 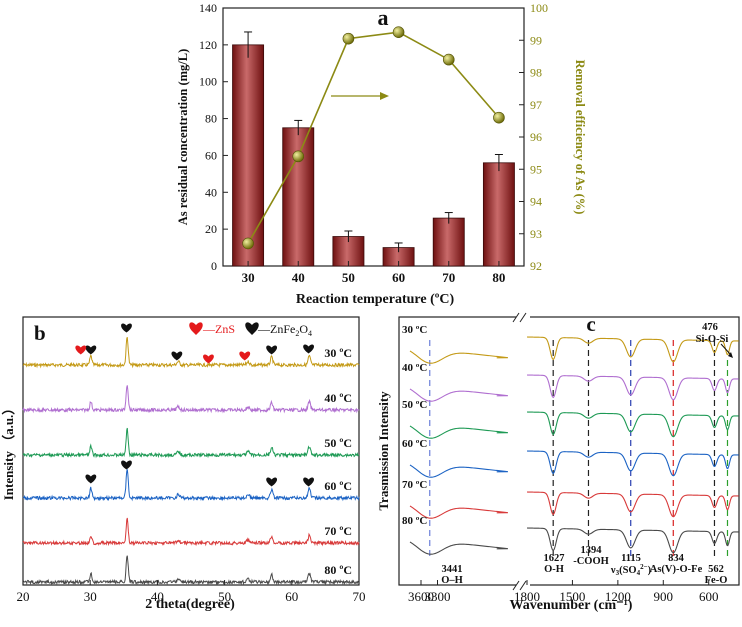 What do you see at coordinates (248, 277) in the screenshot?
I see `x-tick-label: 30` at bounding box center [248, 277].